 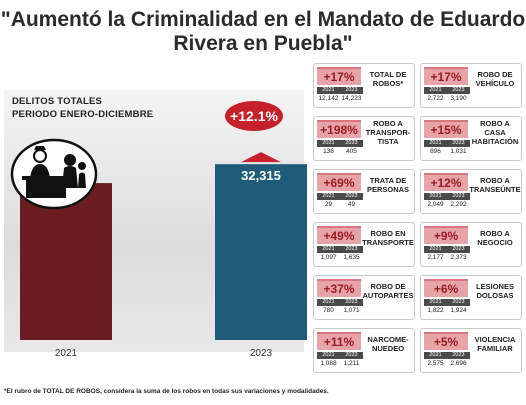 What do you see at coordinates (263, 43) in the screenshot?
I see `title-line-2: Rivera en Puebla"` at bounding box center [263, 43].